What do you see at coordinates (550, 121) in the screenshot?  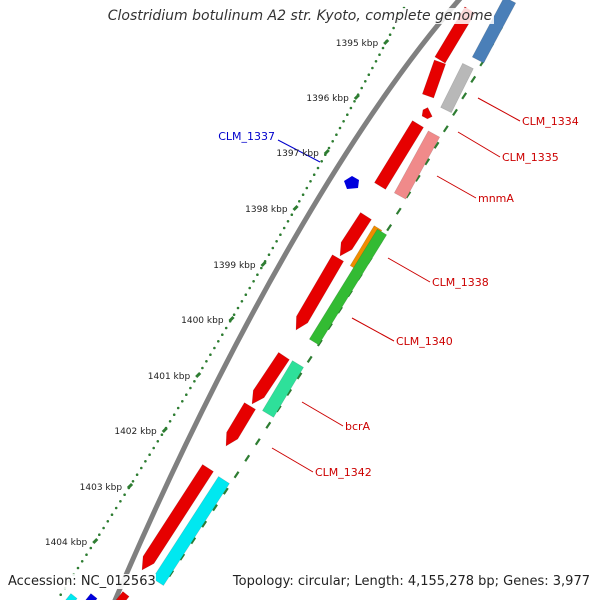 I see `gene-label: CLM_1334` at bounding box center [550, 121].